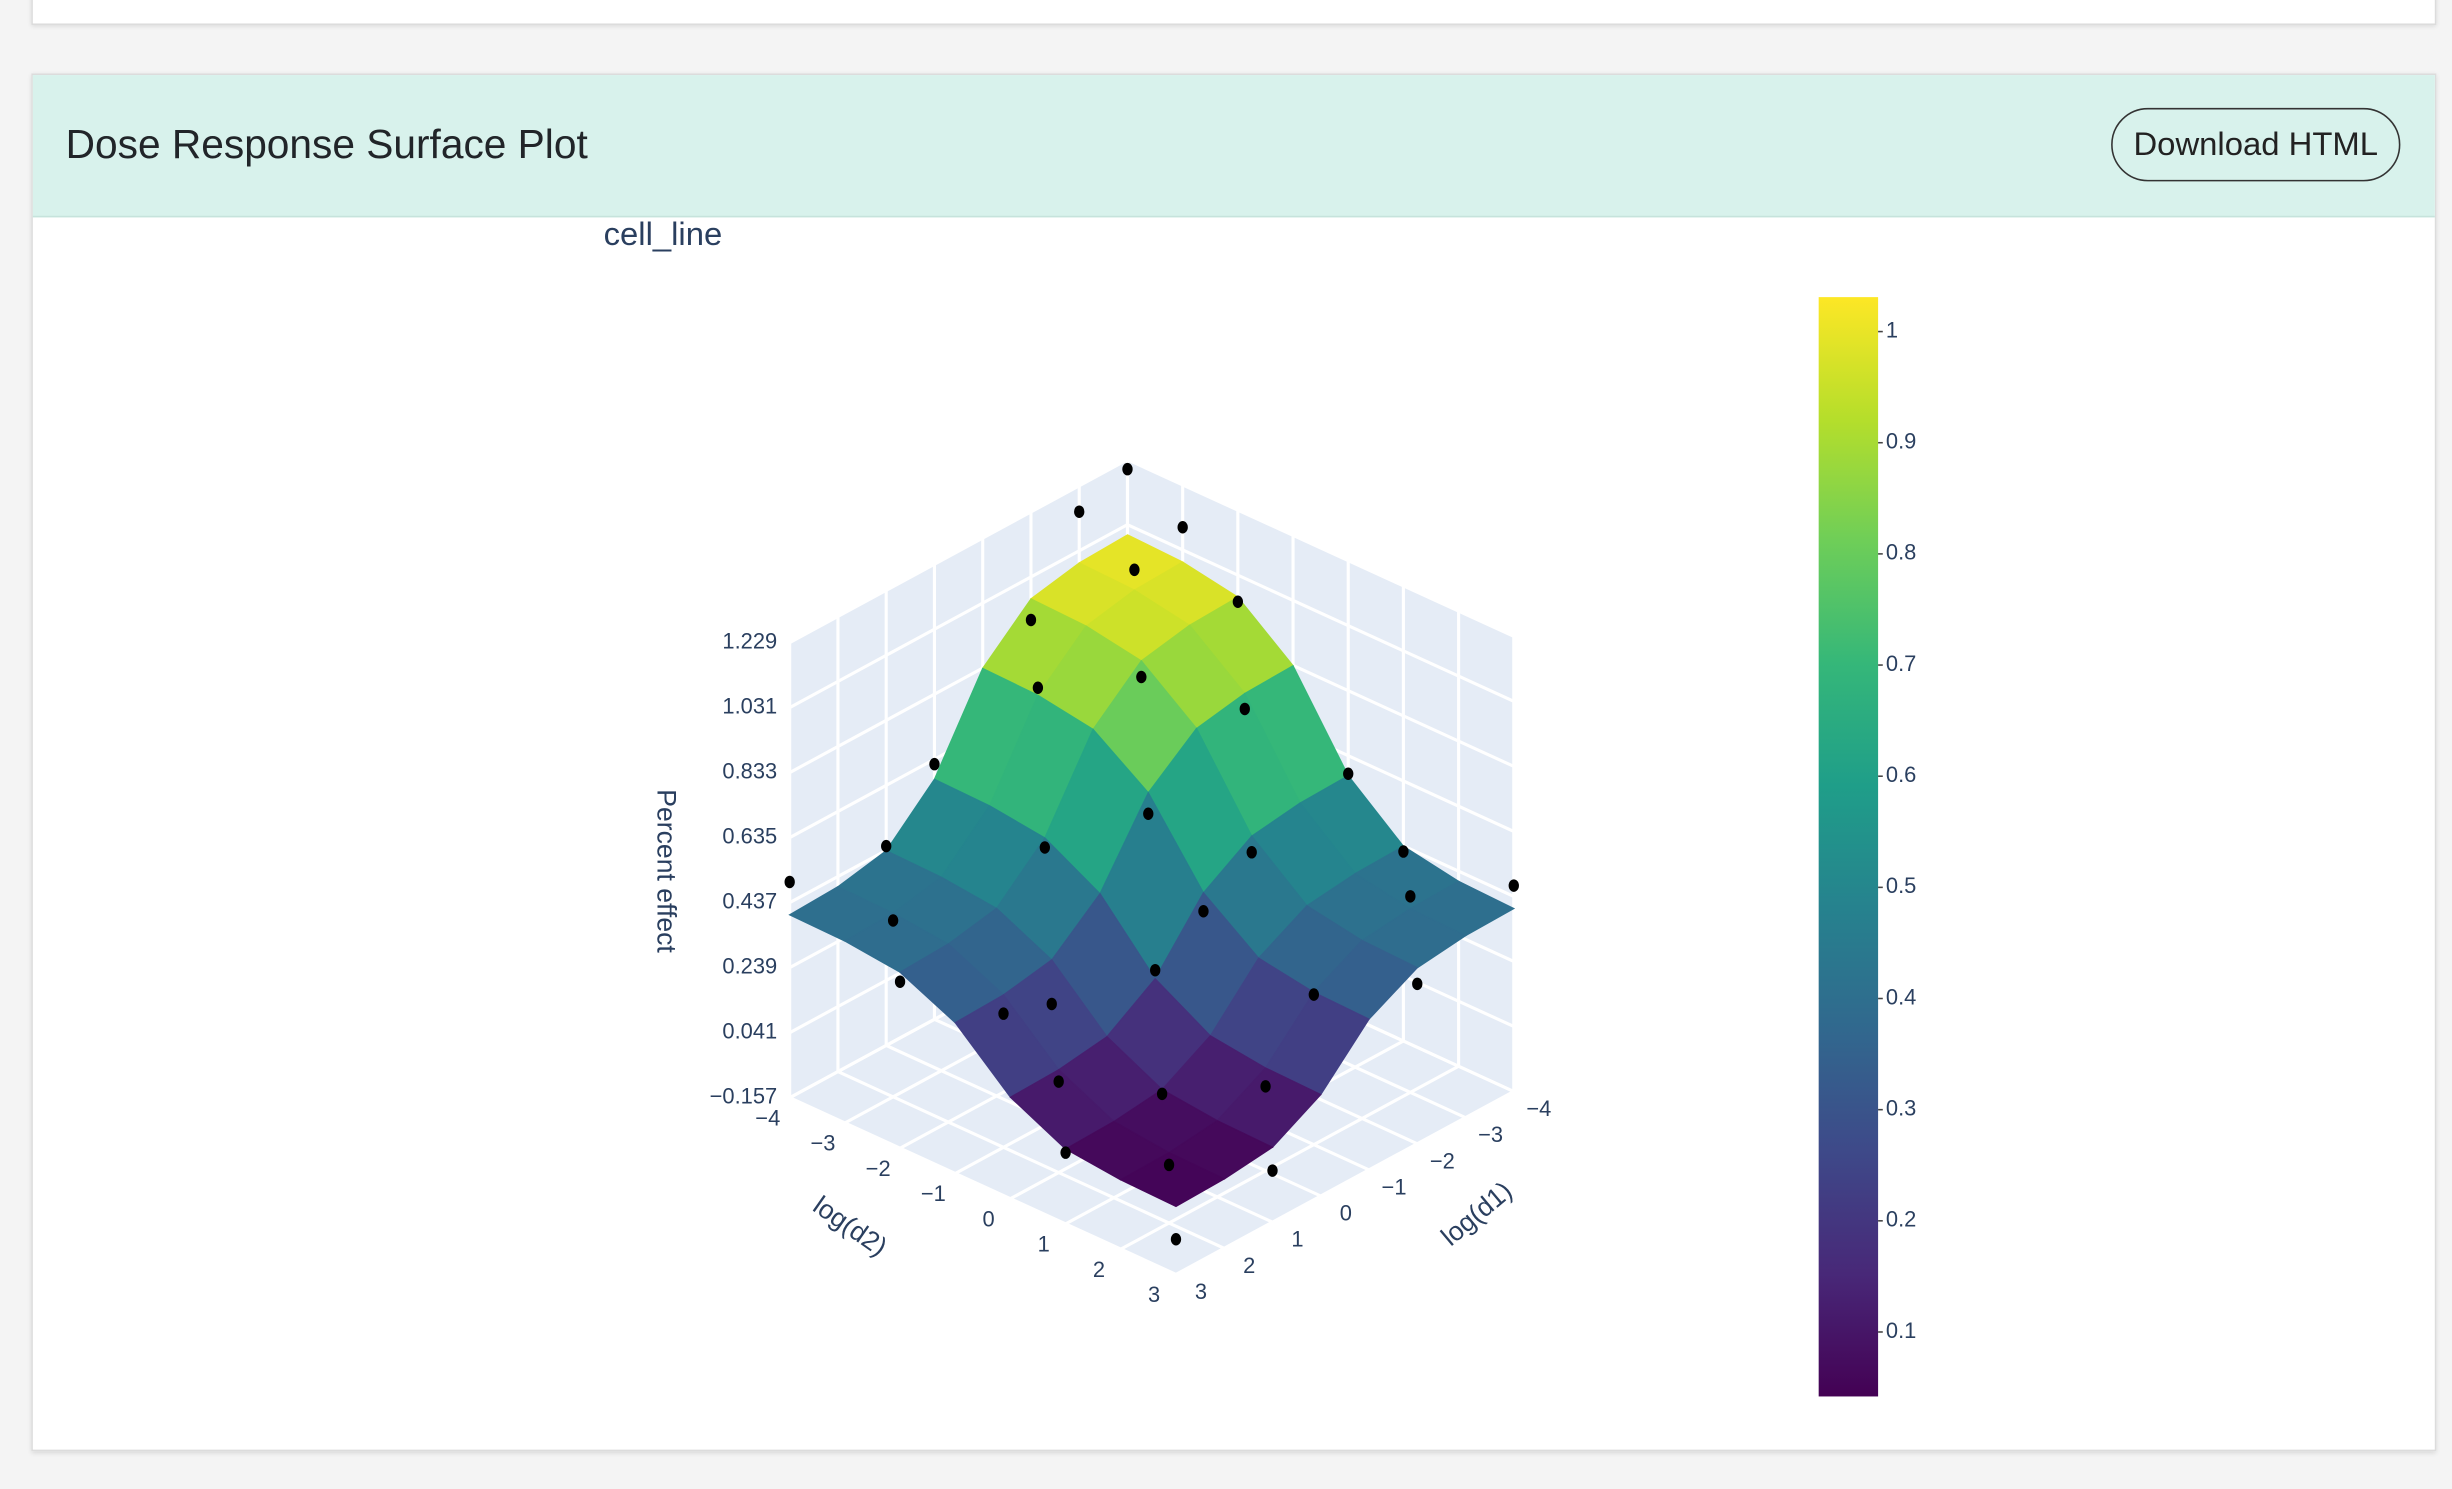 The image size is (2452, 1489). I want to click on colorbar-tick-label: 0.5, so click(1901, 885).